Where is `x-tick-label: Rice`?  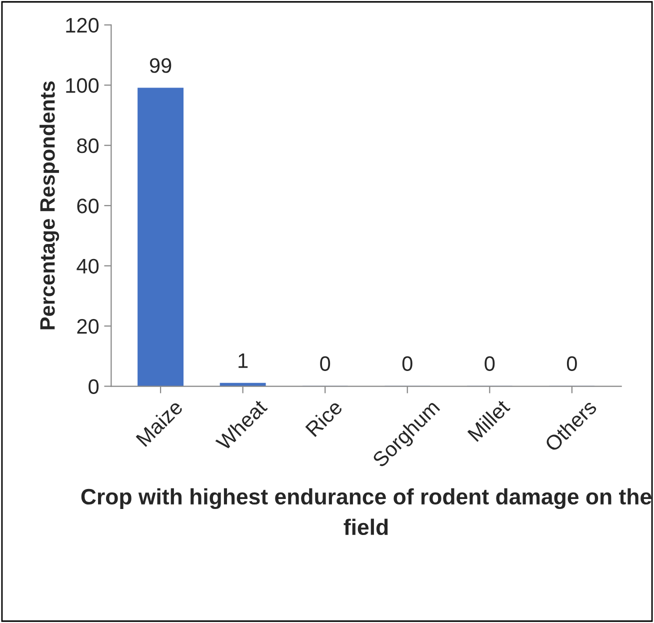
x-tick-label: Rice is located at coordinates (324, 418).